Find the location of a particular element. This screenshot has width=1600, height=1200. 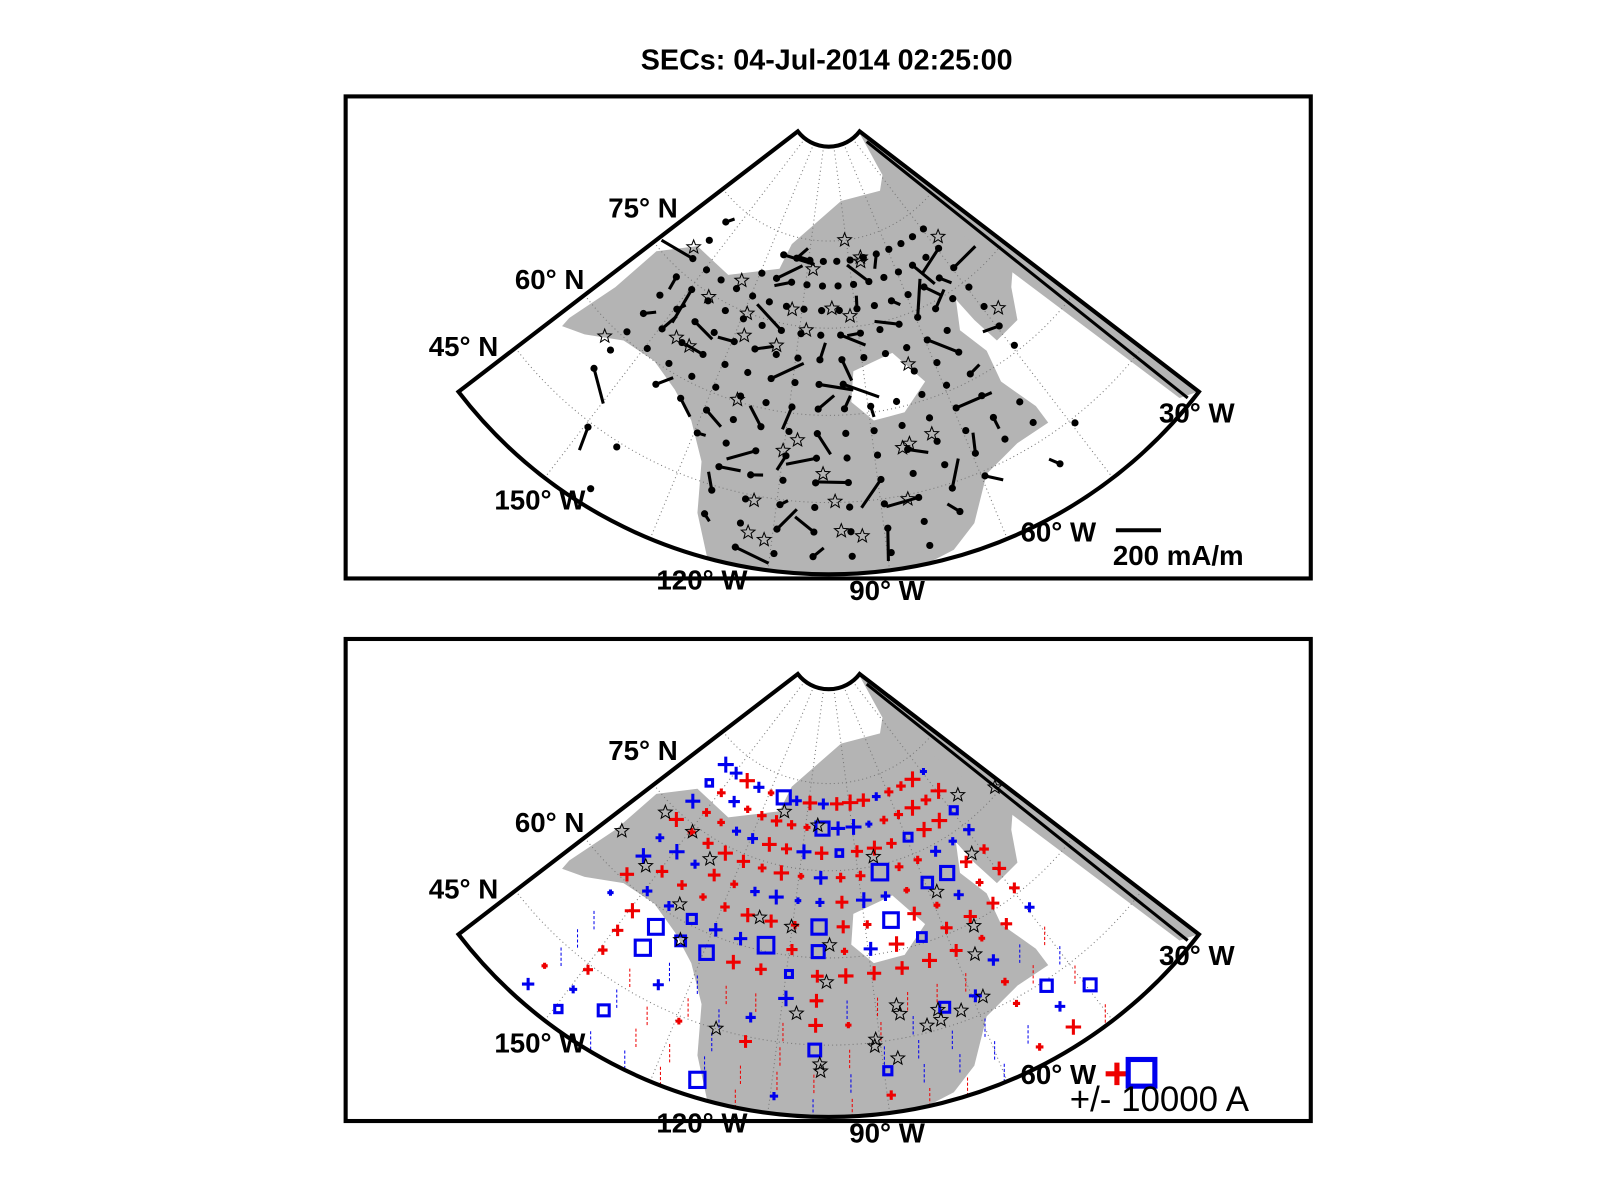

legend-square is located at coordinates (1141, 1072).